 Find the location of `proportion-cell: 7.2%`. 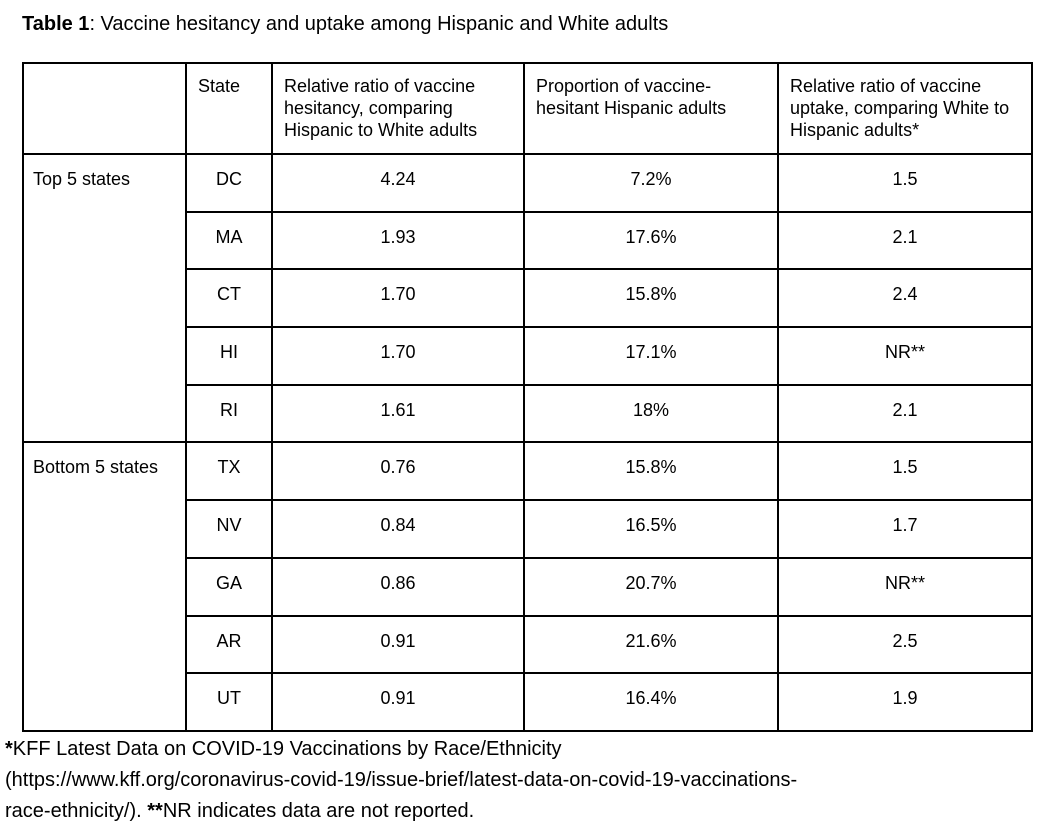

proportion-cell: 7.2% is located at coordinates (651, 183).